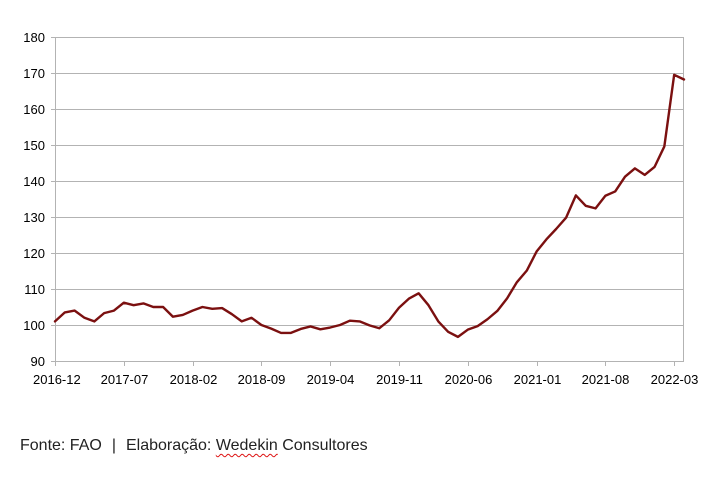 This screenshot has width=714, height=494. I want to click on y-tick-label-100: 100, so click(34, 325).